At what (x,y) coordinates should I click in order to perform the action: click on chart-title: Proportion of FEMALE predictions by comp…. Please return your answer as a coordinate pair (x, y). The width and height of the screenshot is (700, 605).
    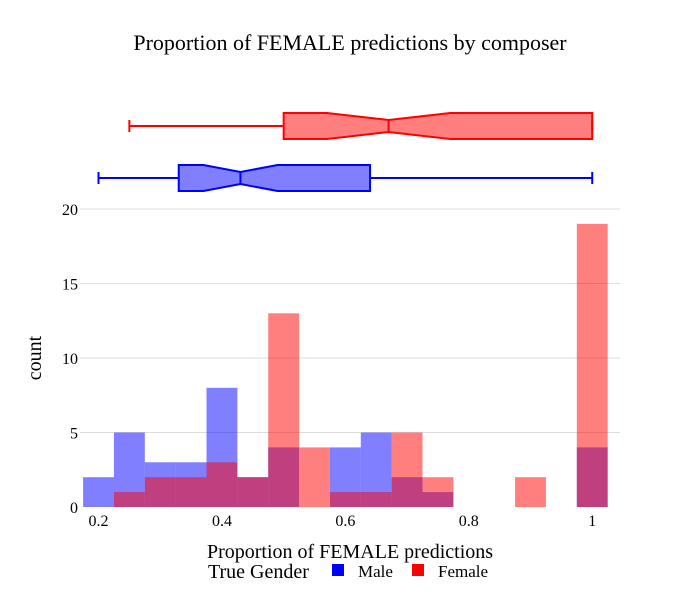
    Looking at the image, I should click on (350, 42).